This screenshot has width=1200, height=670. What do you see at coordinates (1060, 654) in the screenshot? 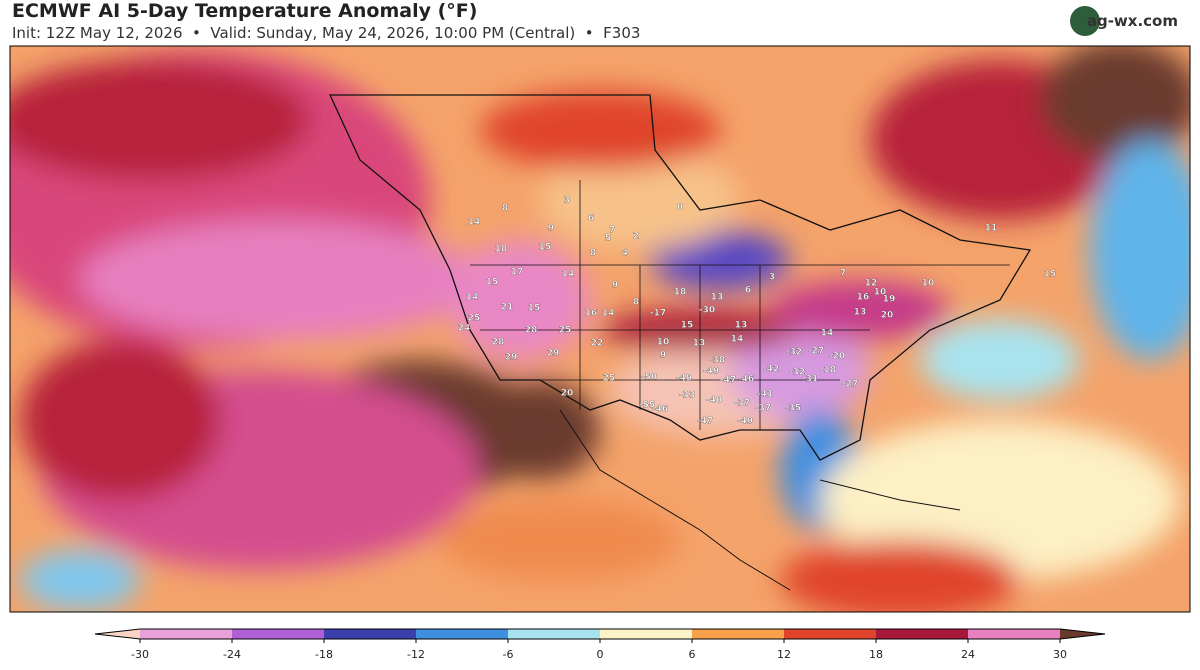
I see `colorbar-tick-label: 30` at bounding box center [1060, 654].